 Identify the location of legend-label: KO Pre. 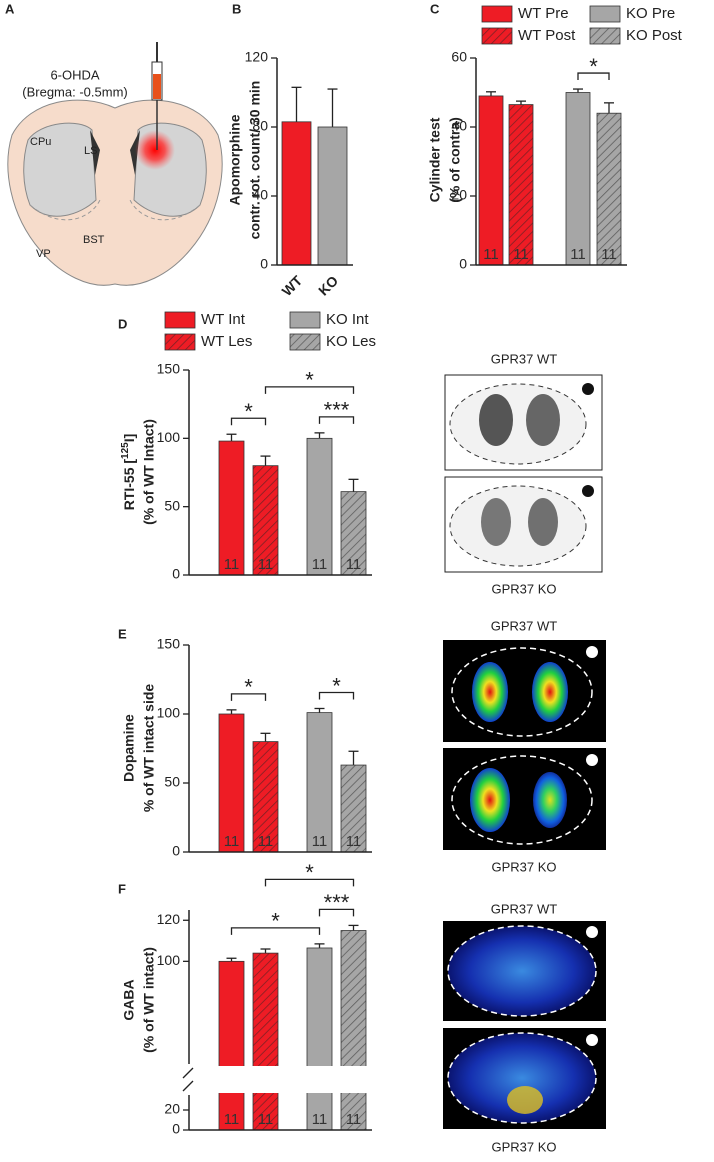
(650, 13).